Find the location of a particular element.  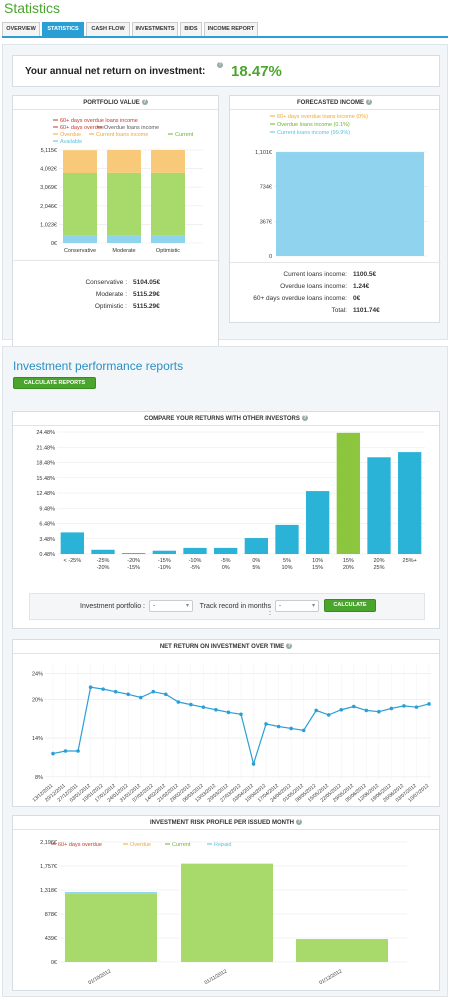

forecast-row-label: Total: is located at coordinates (339, 310).